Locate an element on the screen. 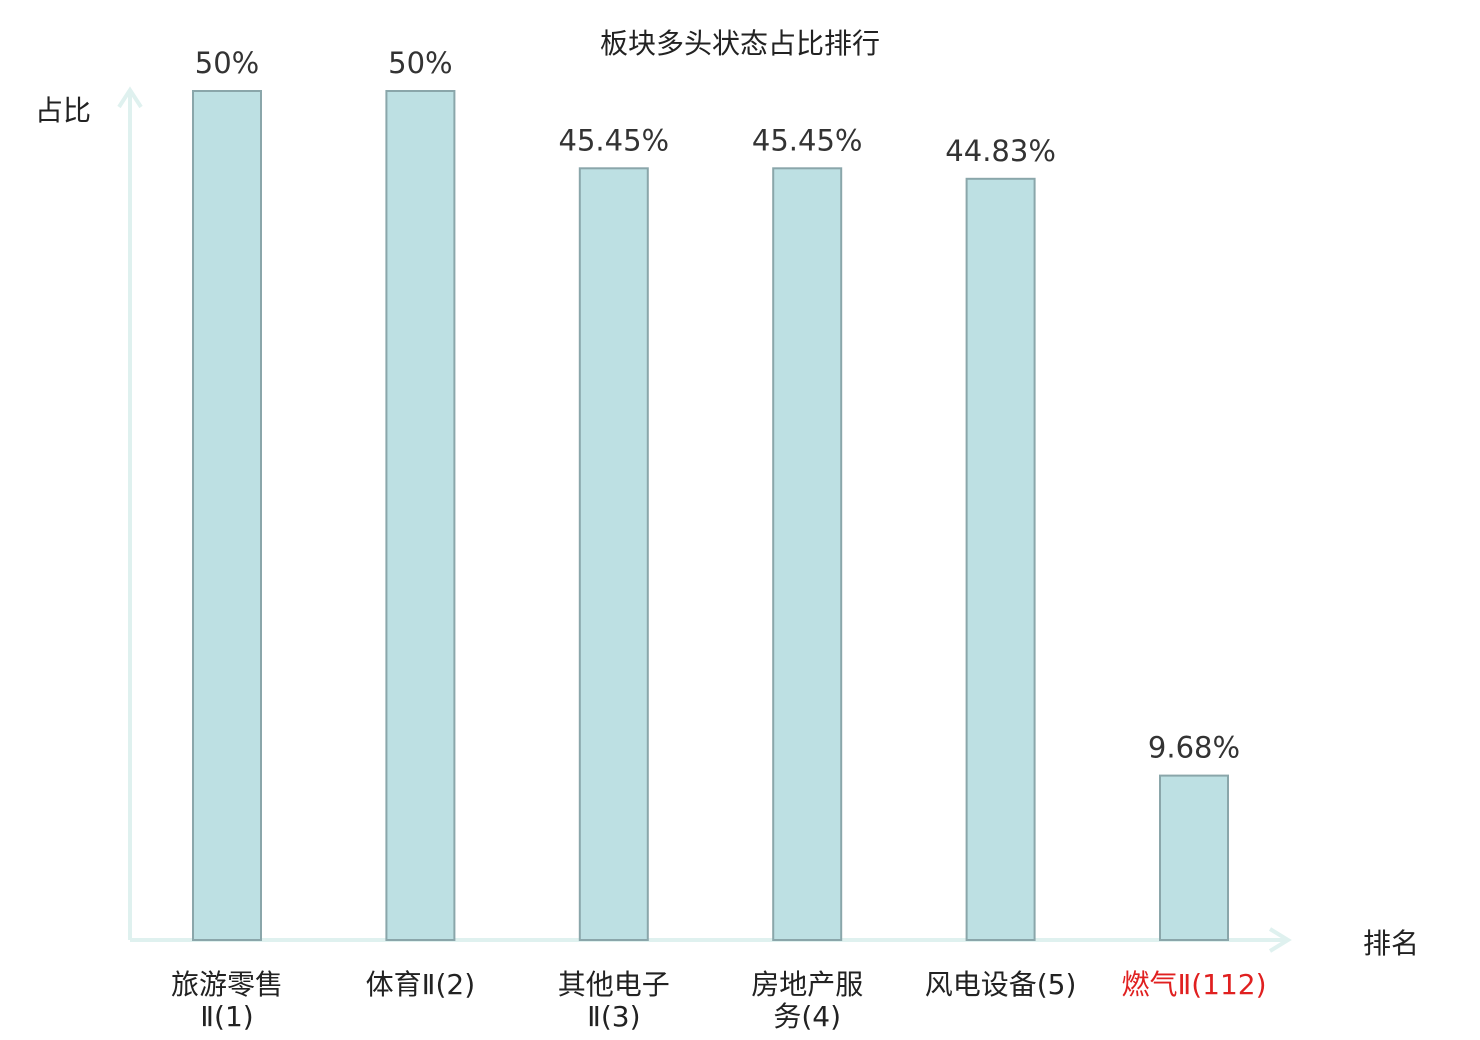 The height and width of the screenshot is (1040, 1480). x-axis-arrow is located at coordinates (1280, 940).